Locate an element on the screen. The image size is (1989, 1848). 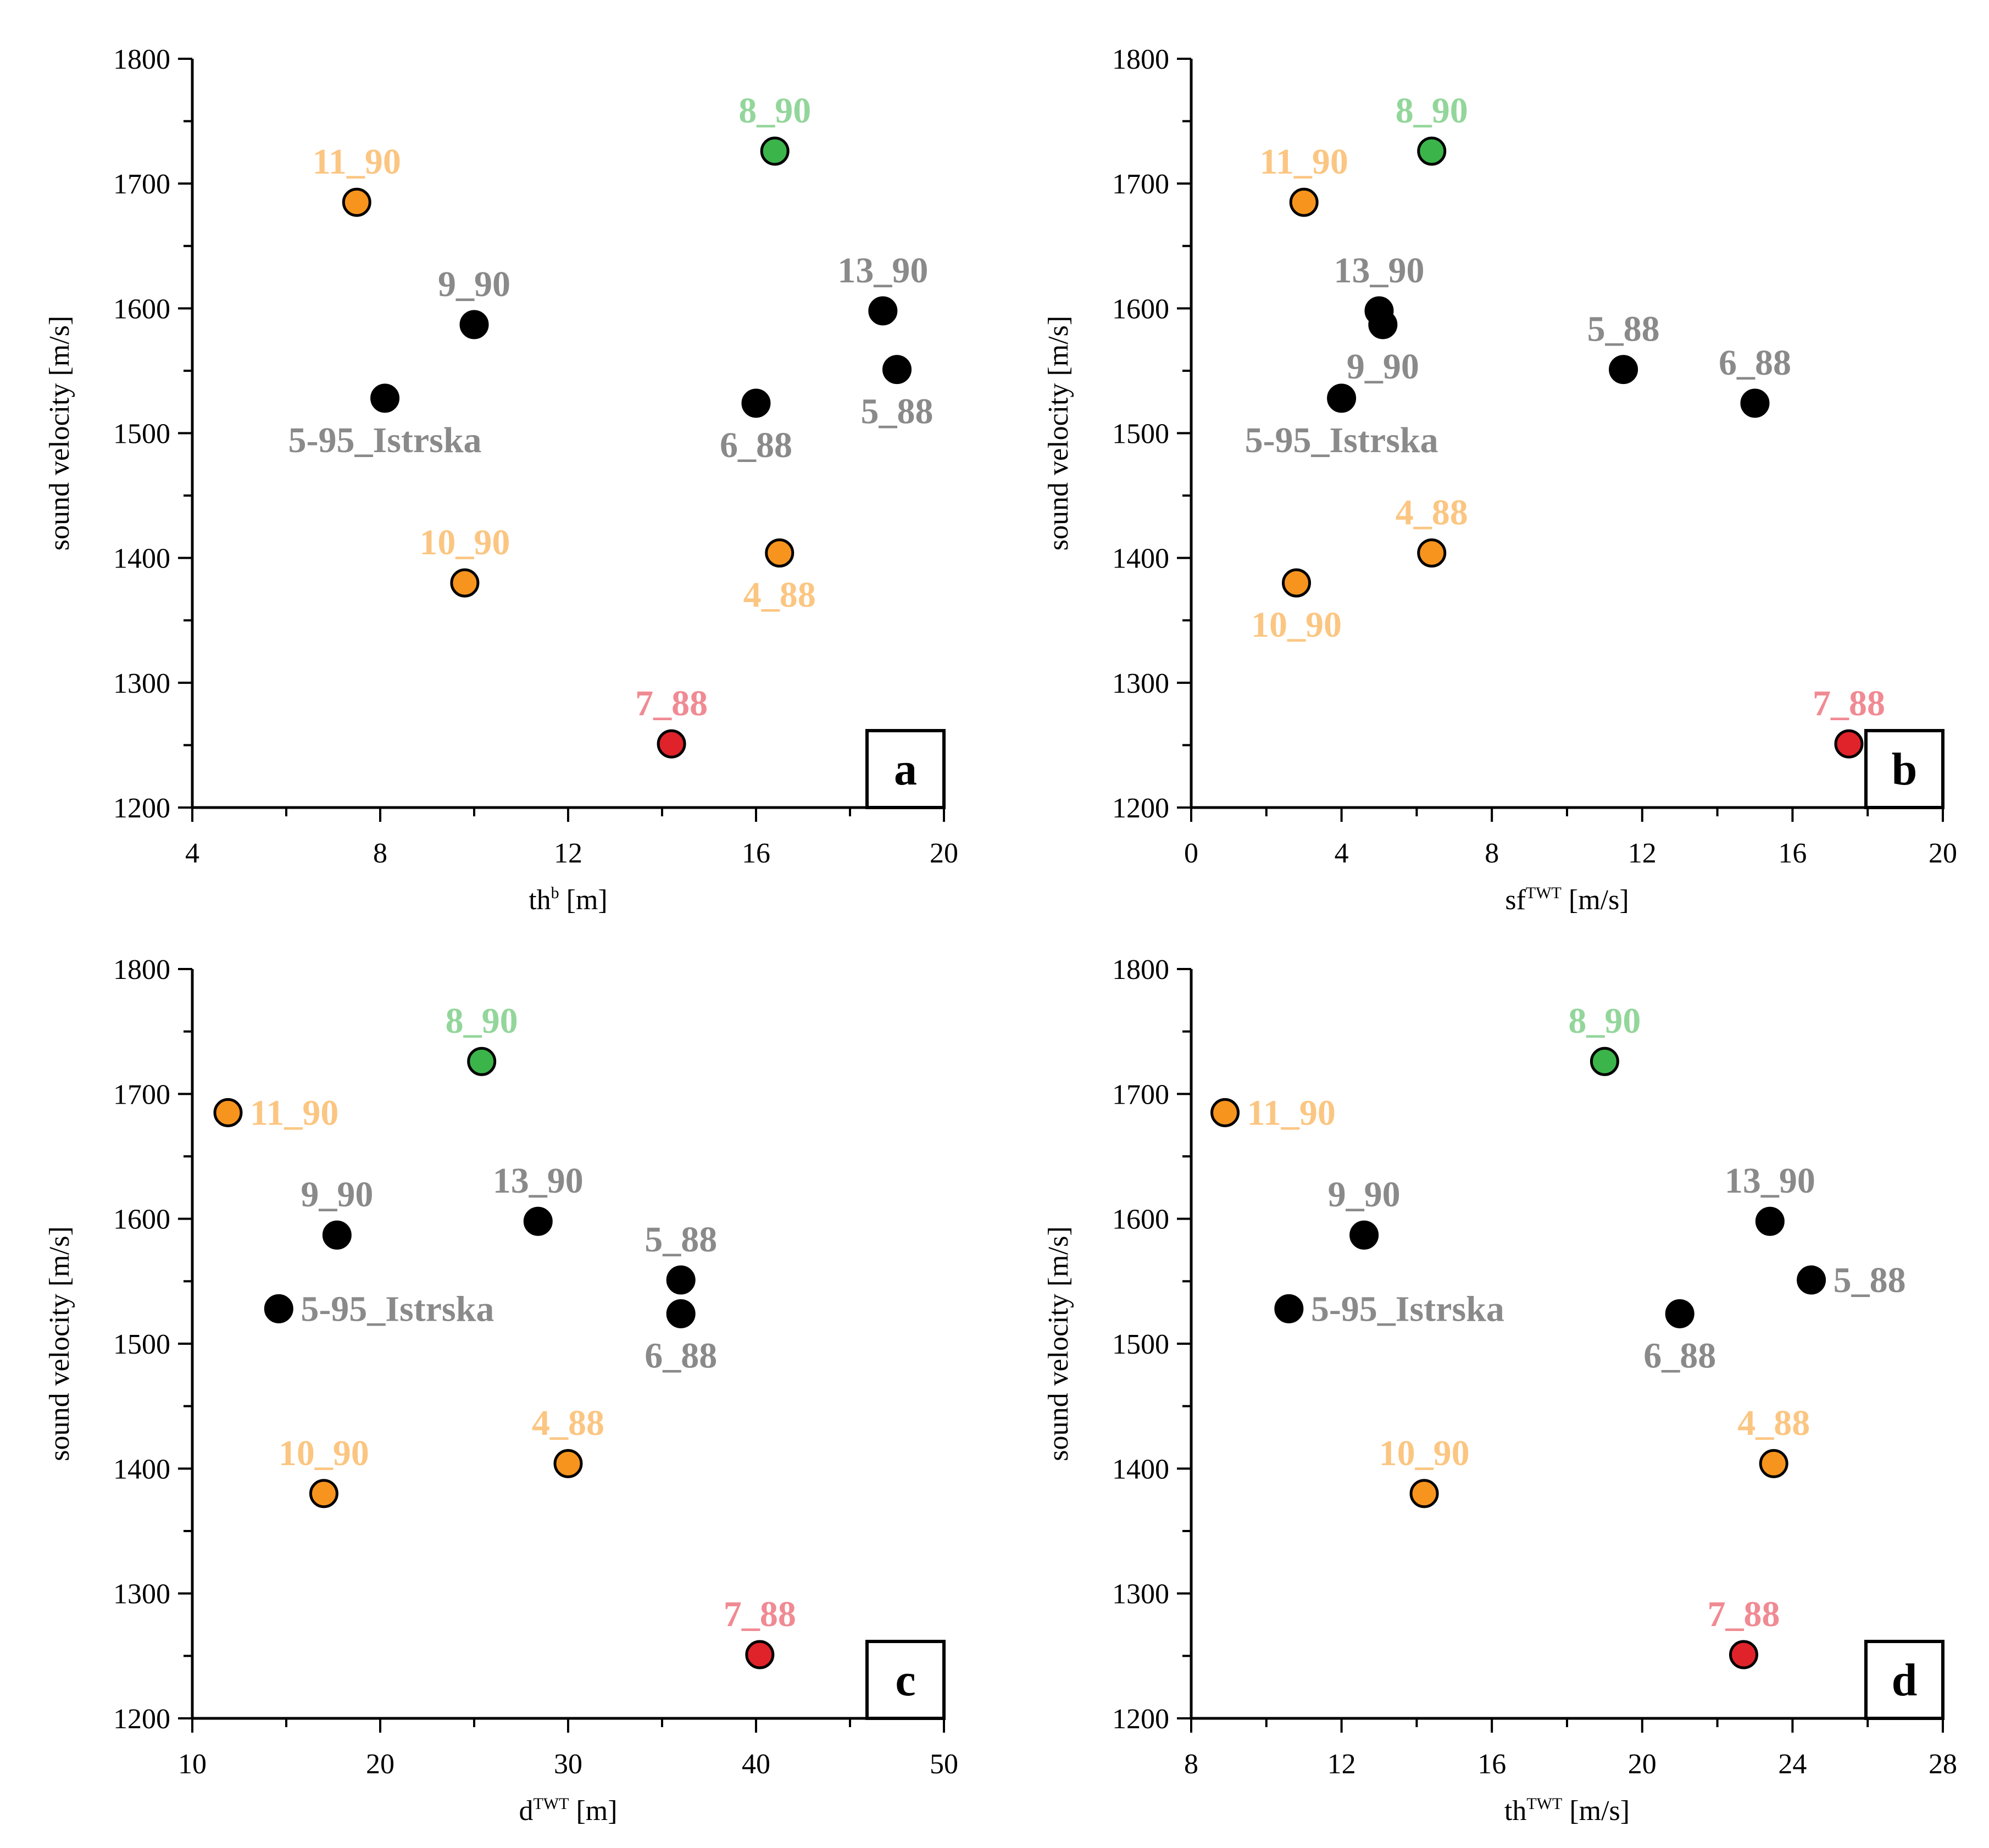
data-label: 4_88 is located at coordinates (1774, 1423).